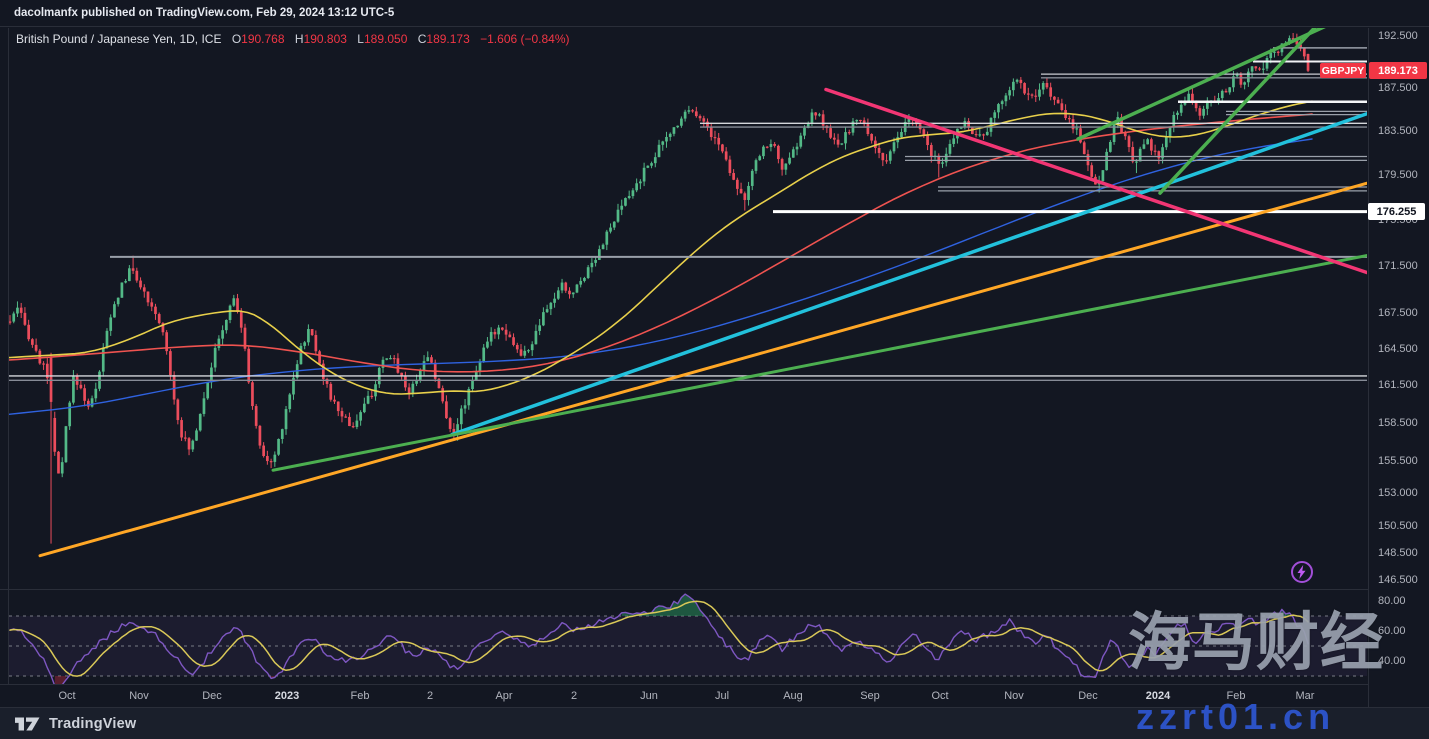  What do you see at coordinates (263, 39) in the screenshot?
I see `open-value: 190.768` at bounding box center [263, 39].